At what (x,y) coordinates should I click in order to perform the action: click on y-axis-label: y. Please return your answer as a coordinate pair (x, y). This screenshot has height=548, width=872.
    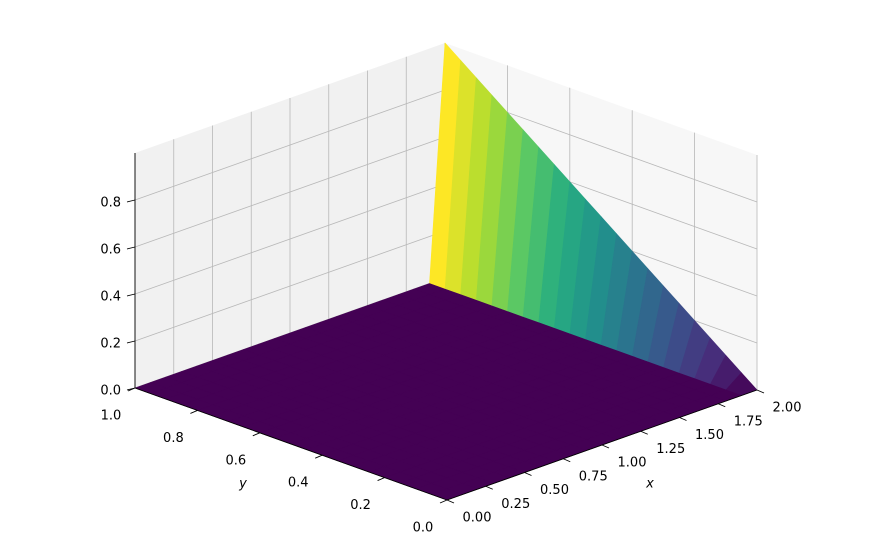
    Looking at the image, I should click on (242, 484).